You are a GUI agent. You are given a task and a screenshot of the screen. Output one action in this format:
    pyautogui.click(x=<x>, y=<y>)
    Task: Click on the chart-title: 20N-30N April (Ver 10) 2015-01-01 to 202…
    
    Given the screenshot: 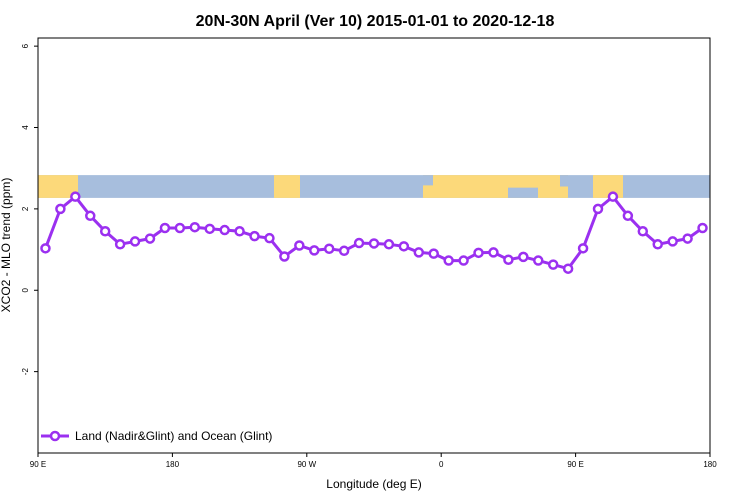 What is the action you would take?
    pyautogui.click(x=375, y=21)
    